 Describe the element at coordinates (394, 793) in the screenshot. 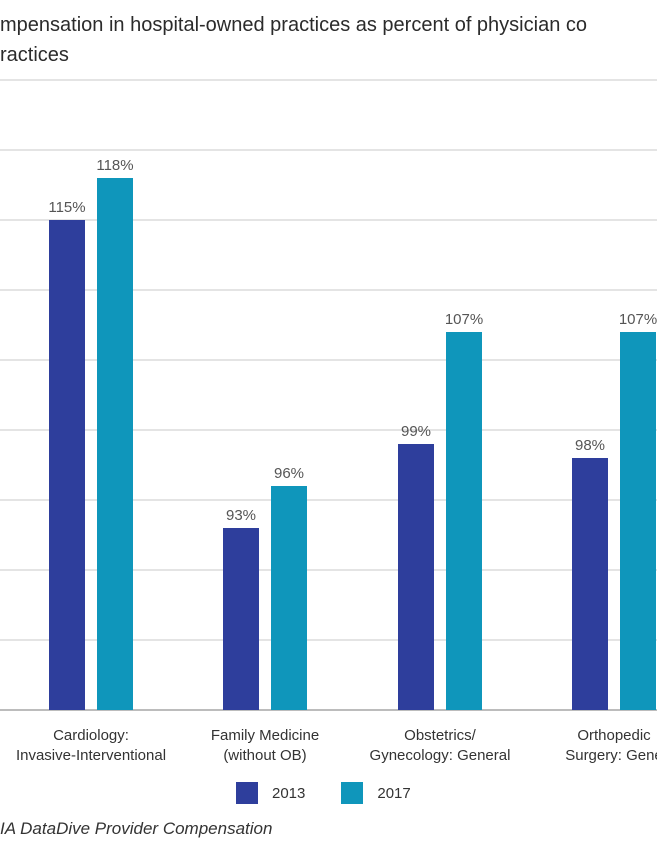

I see `legend-label-2017: 2017` at that location.